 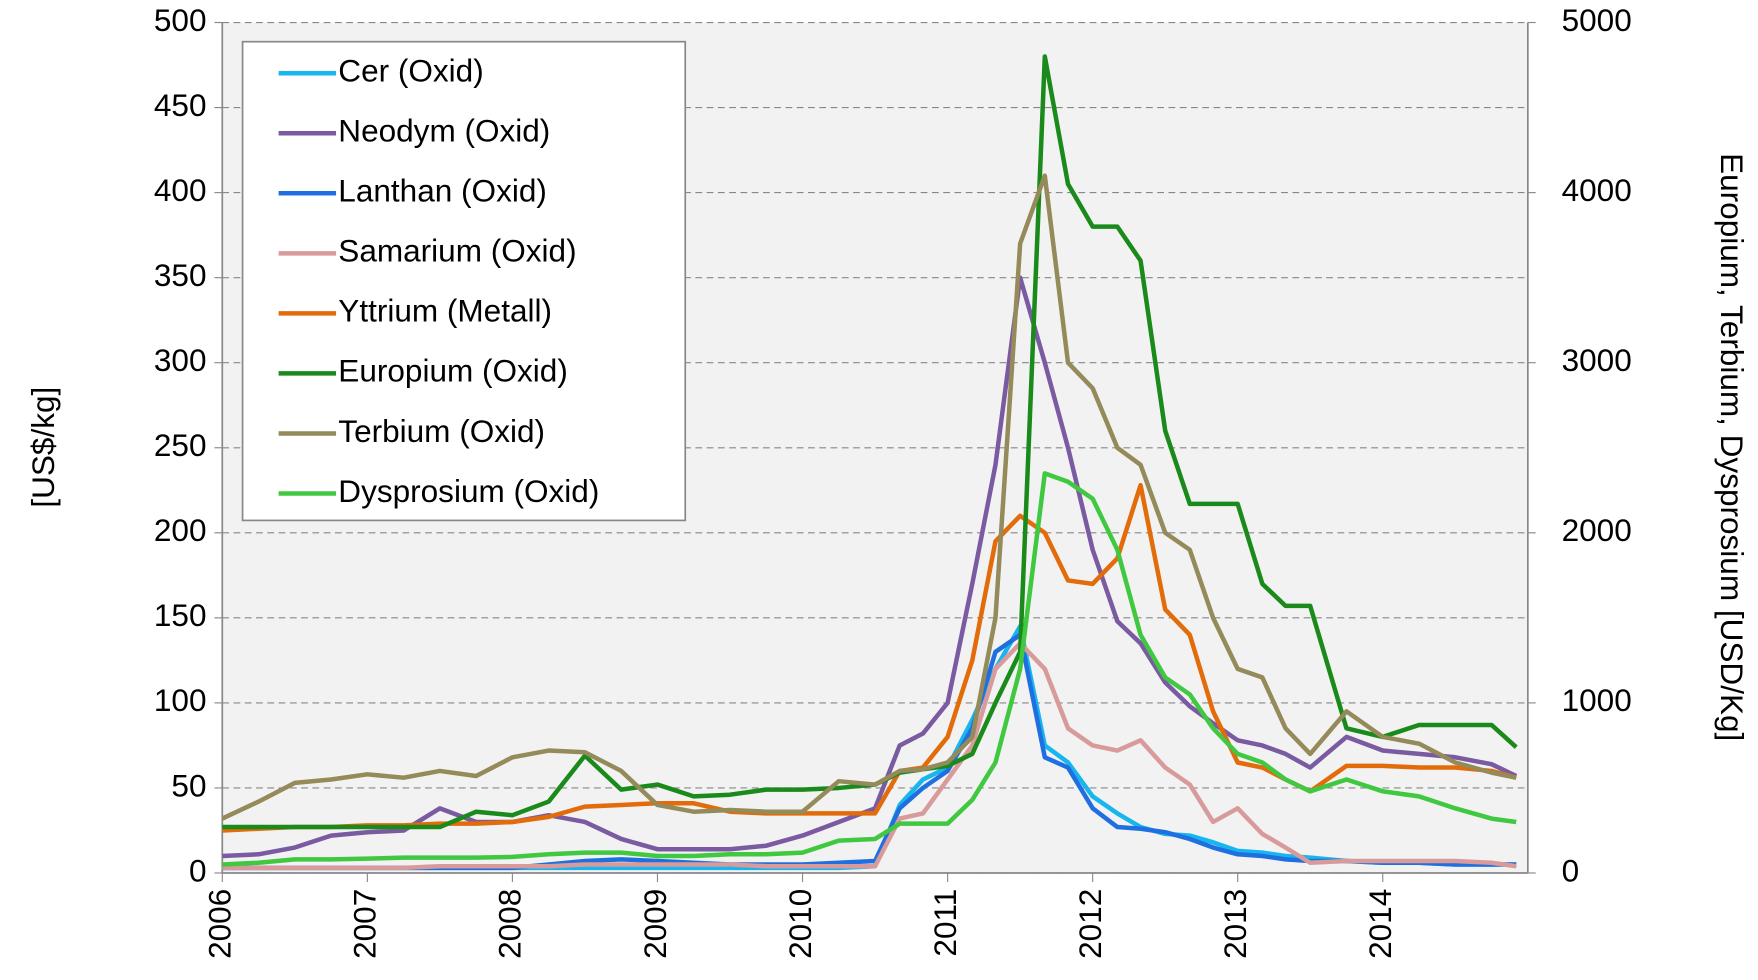 What do you see at coordinates (945, 923) in the screenshot?
I see `x-tick-label: 2011` at bounding box center [945, 923].